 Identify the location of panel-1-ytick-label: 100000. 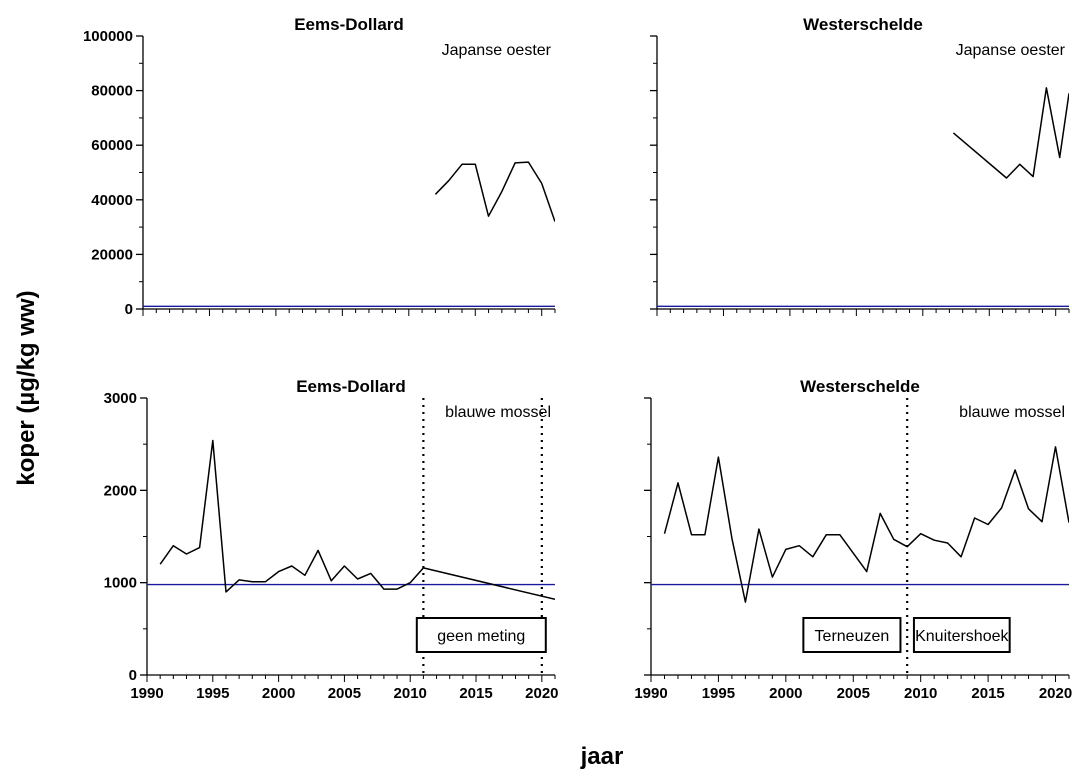
(108, 36).